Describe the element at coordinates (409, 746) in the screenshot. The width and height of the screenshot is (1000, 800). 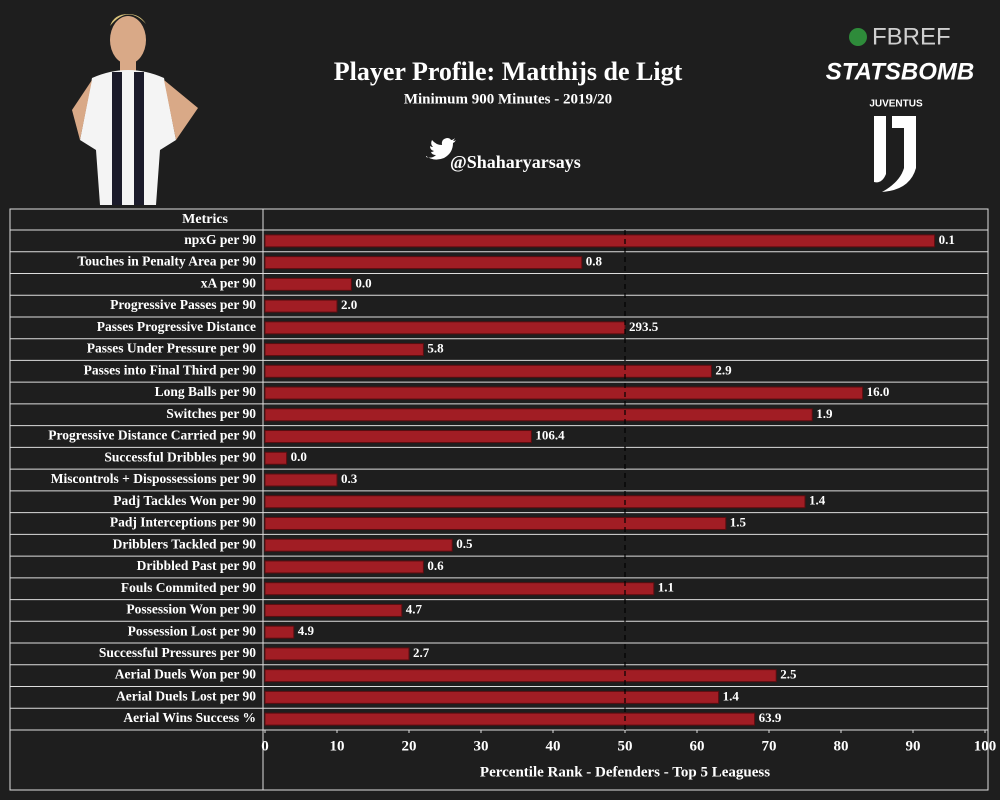
I see `x-tick-label: 20` at that location.